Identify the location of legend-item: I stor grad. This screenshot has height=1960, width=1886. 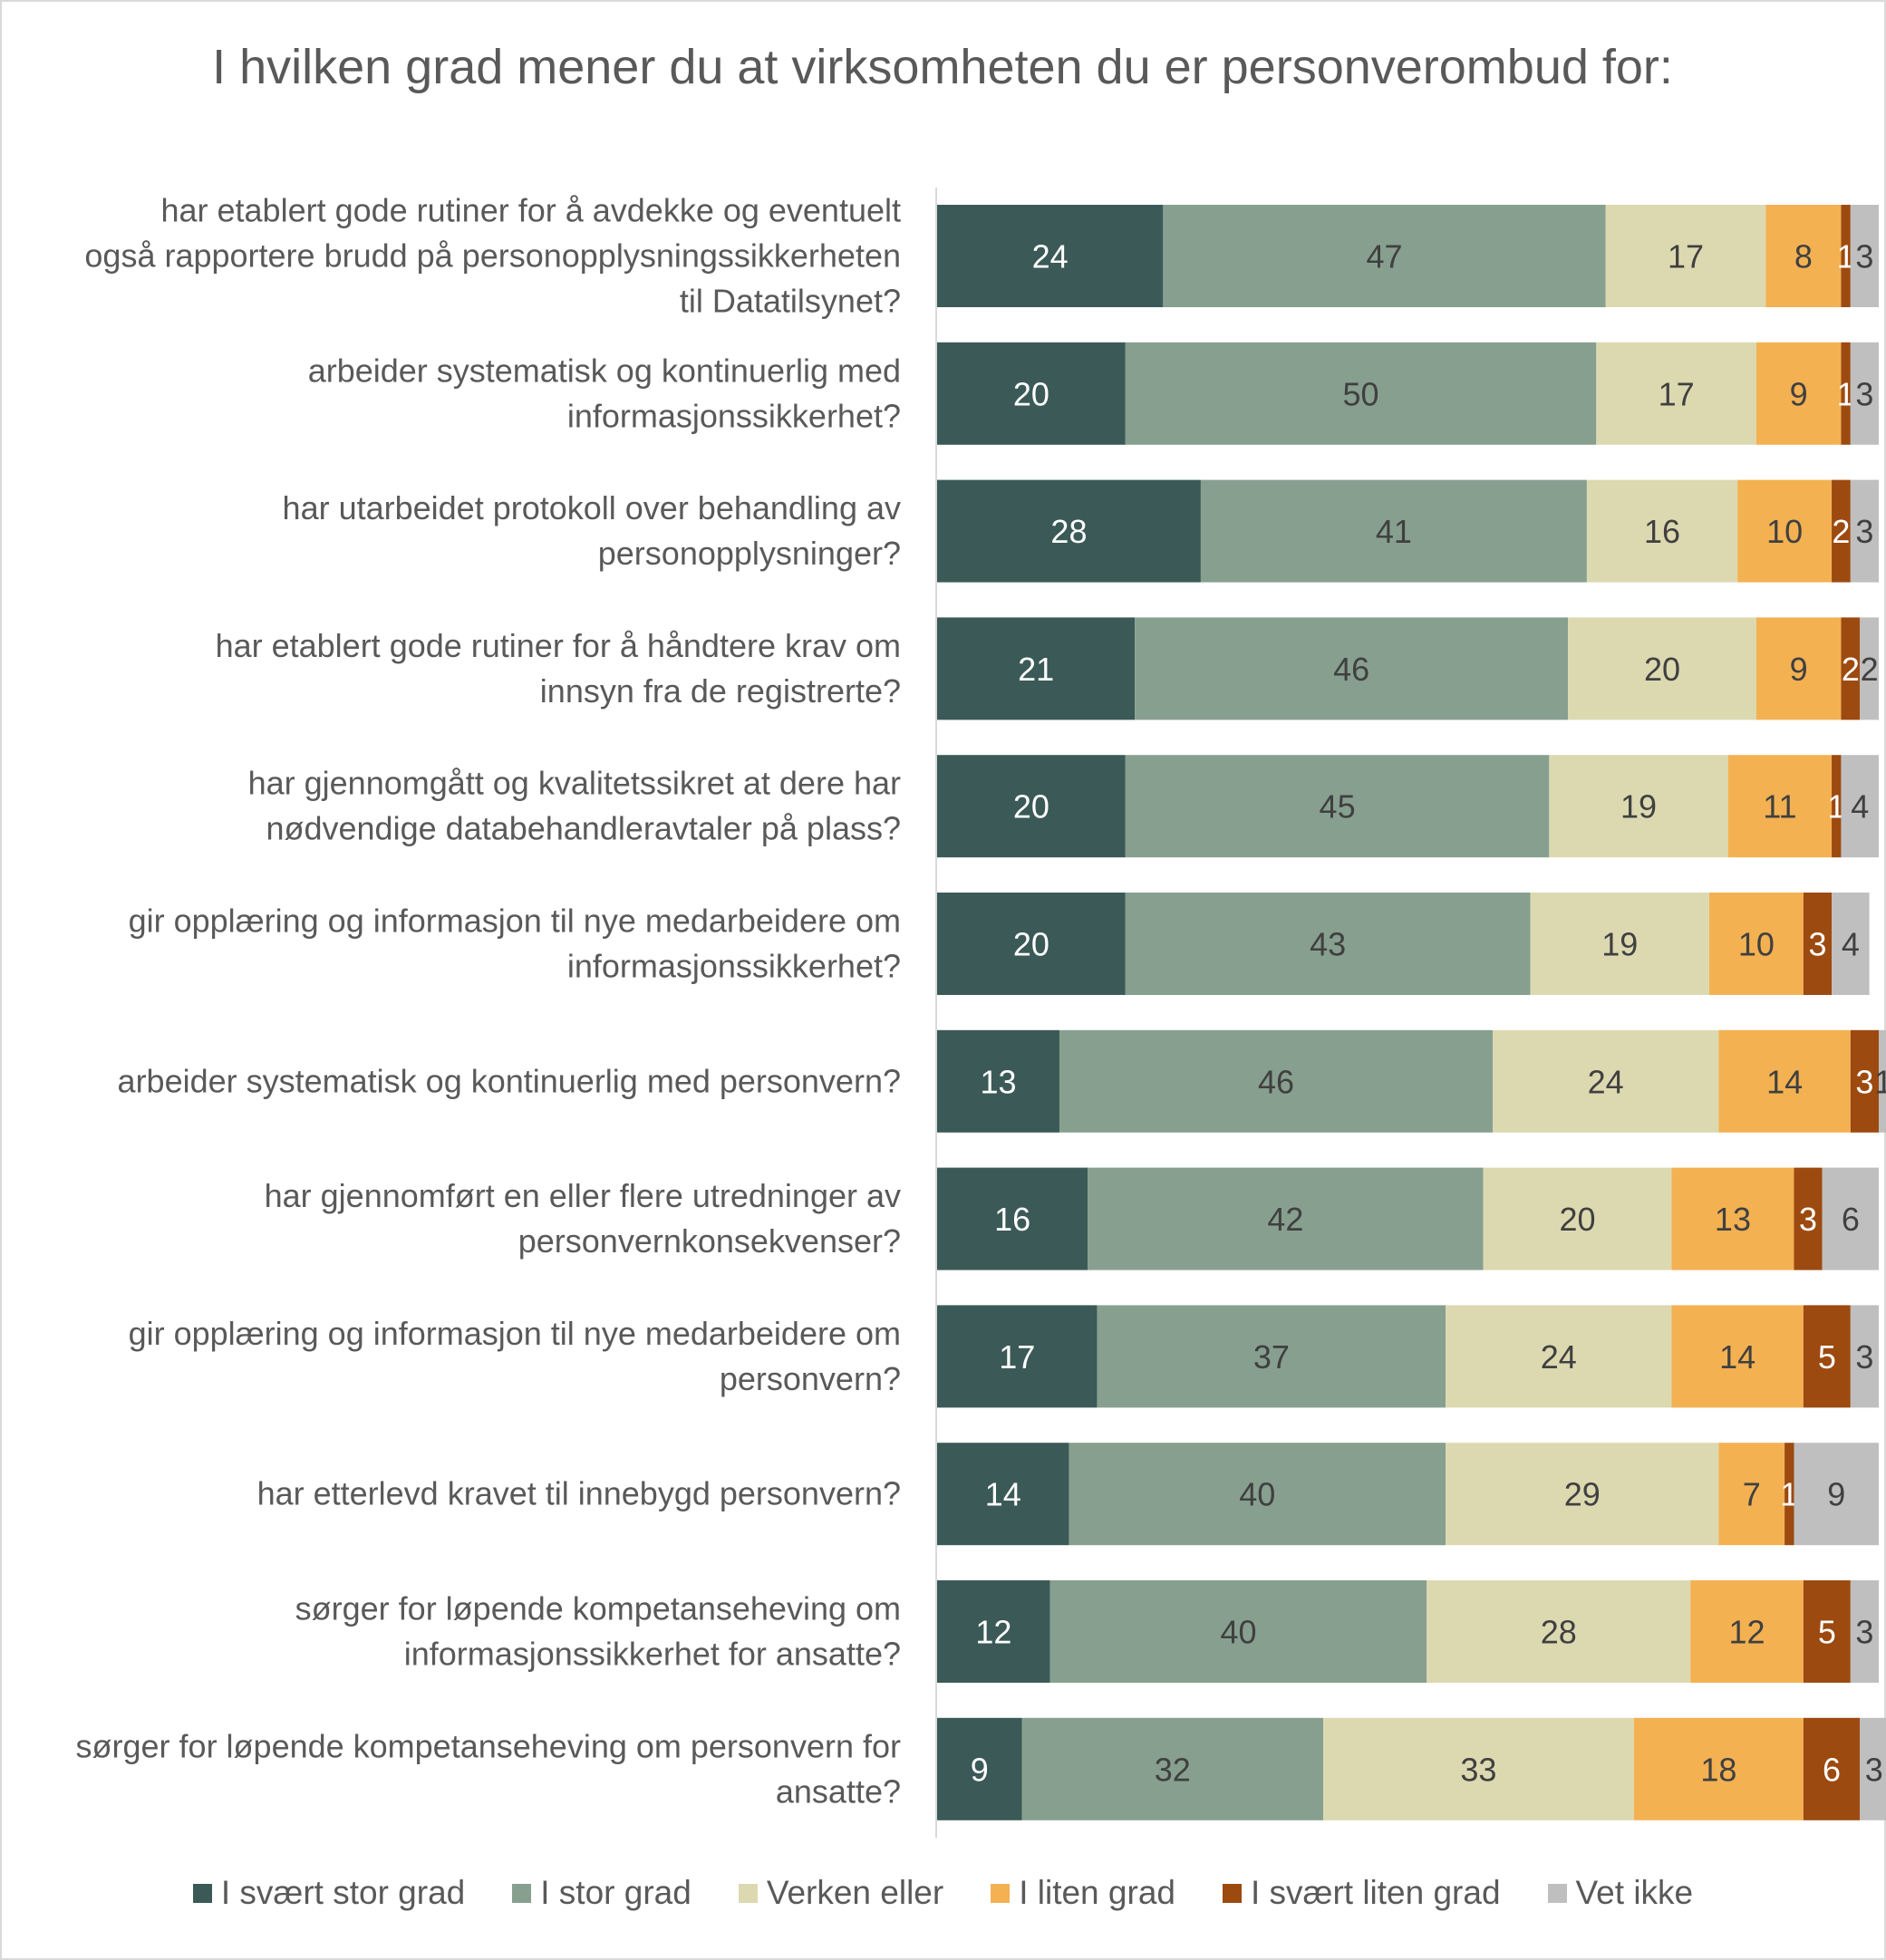
(602, 1893).